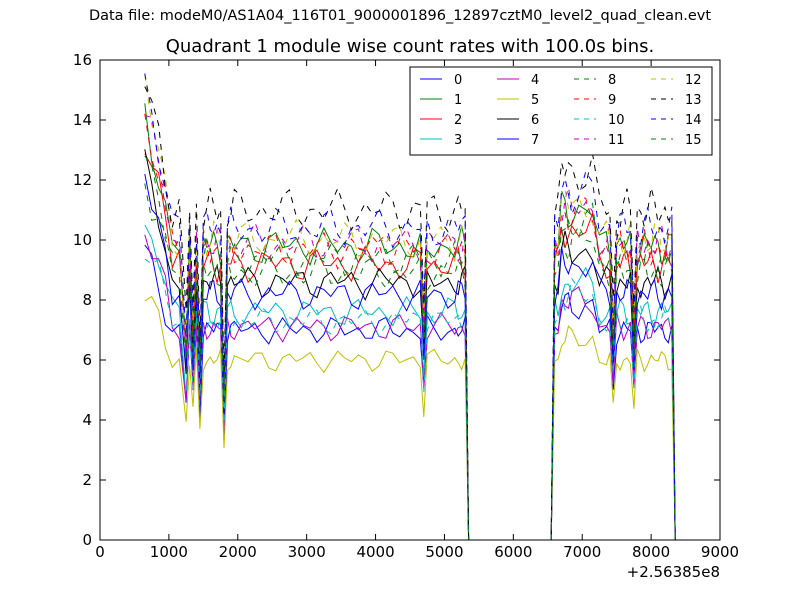  I want to click on legend-label: 7, so click(535, 140).